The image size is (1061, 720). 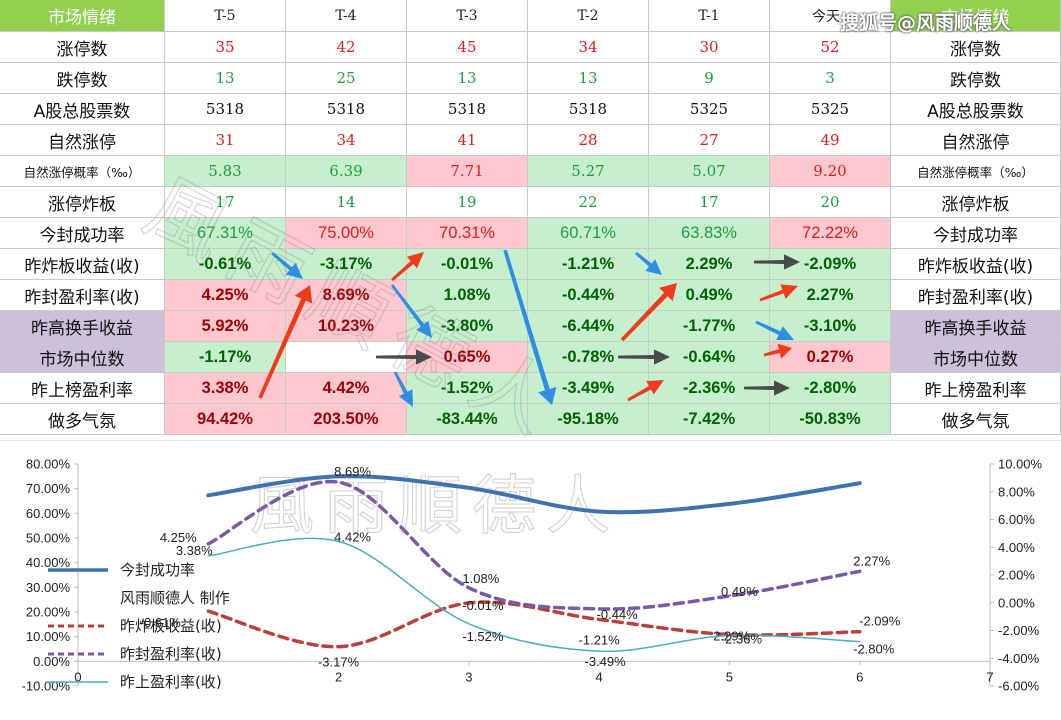 I want to click on series-line, so click(x=534, y=595).